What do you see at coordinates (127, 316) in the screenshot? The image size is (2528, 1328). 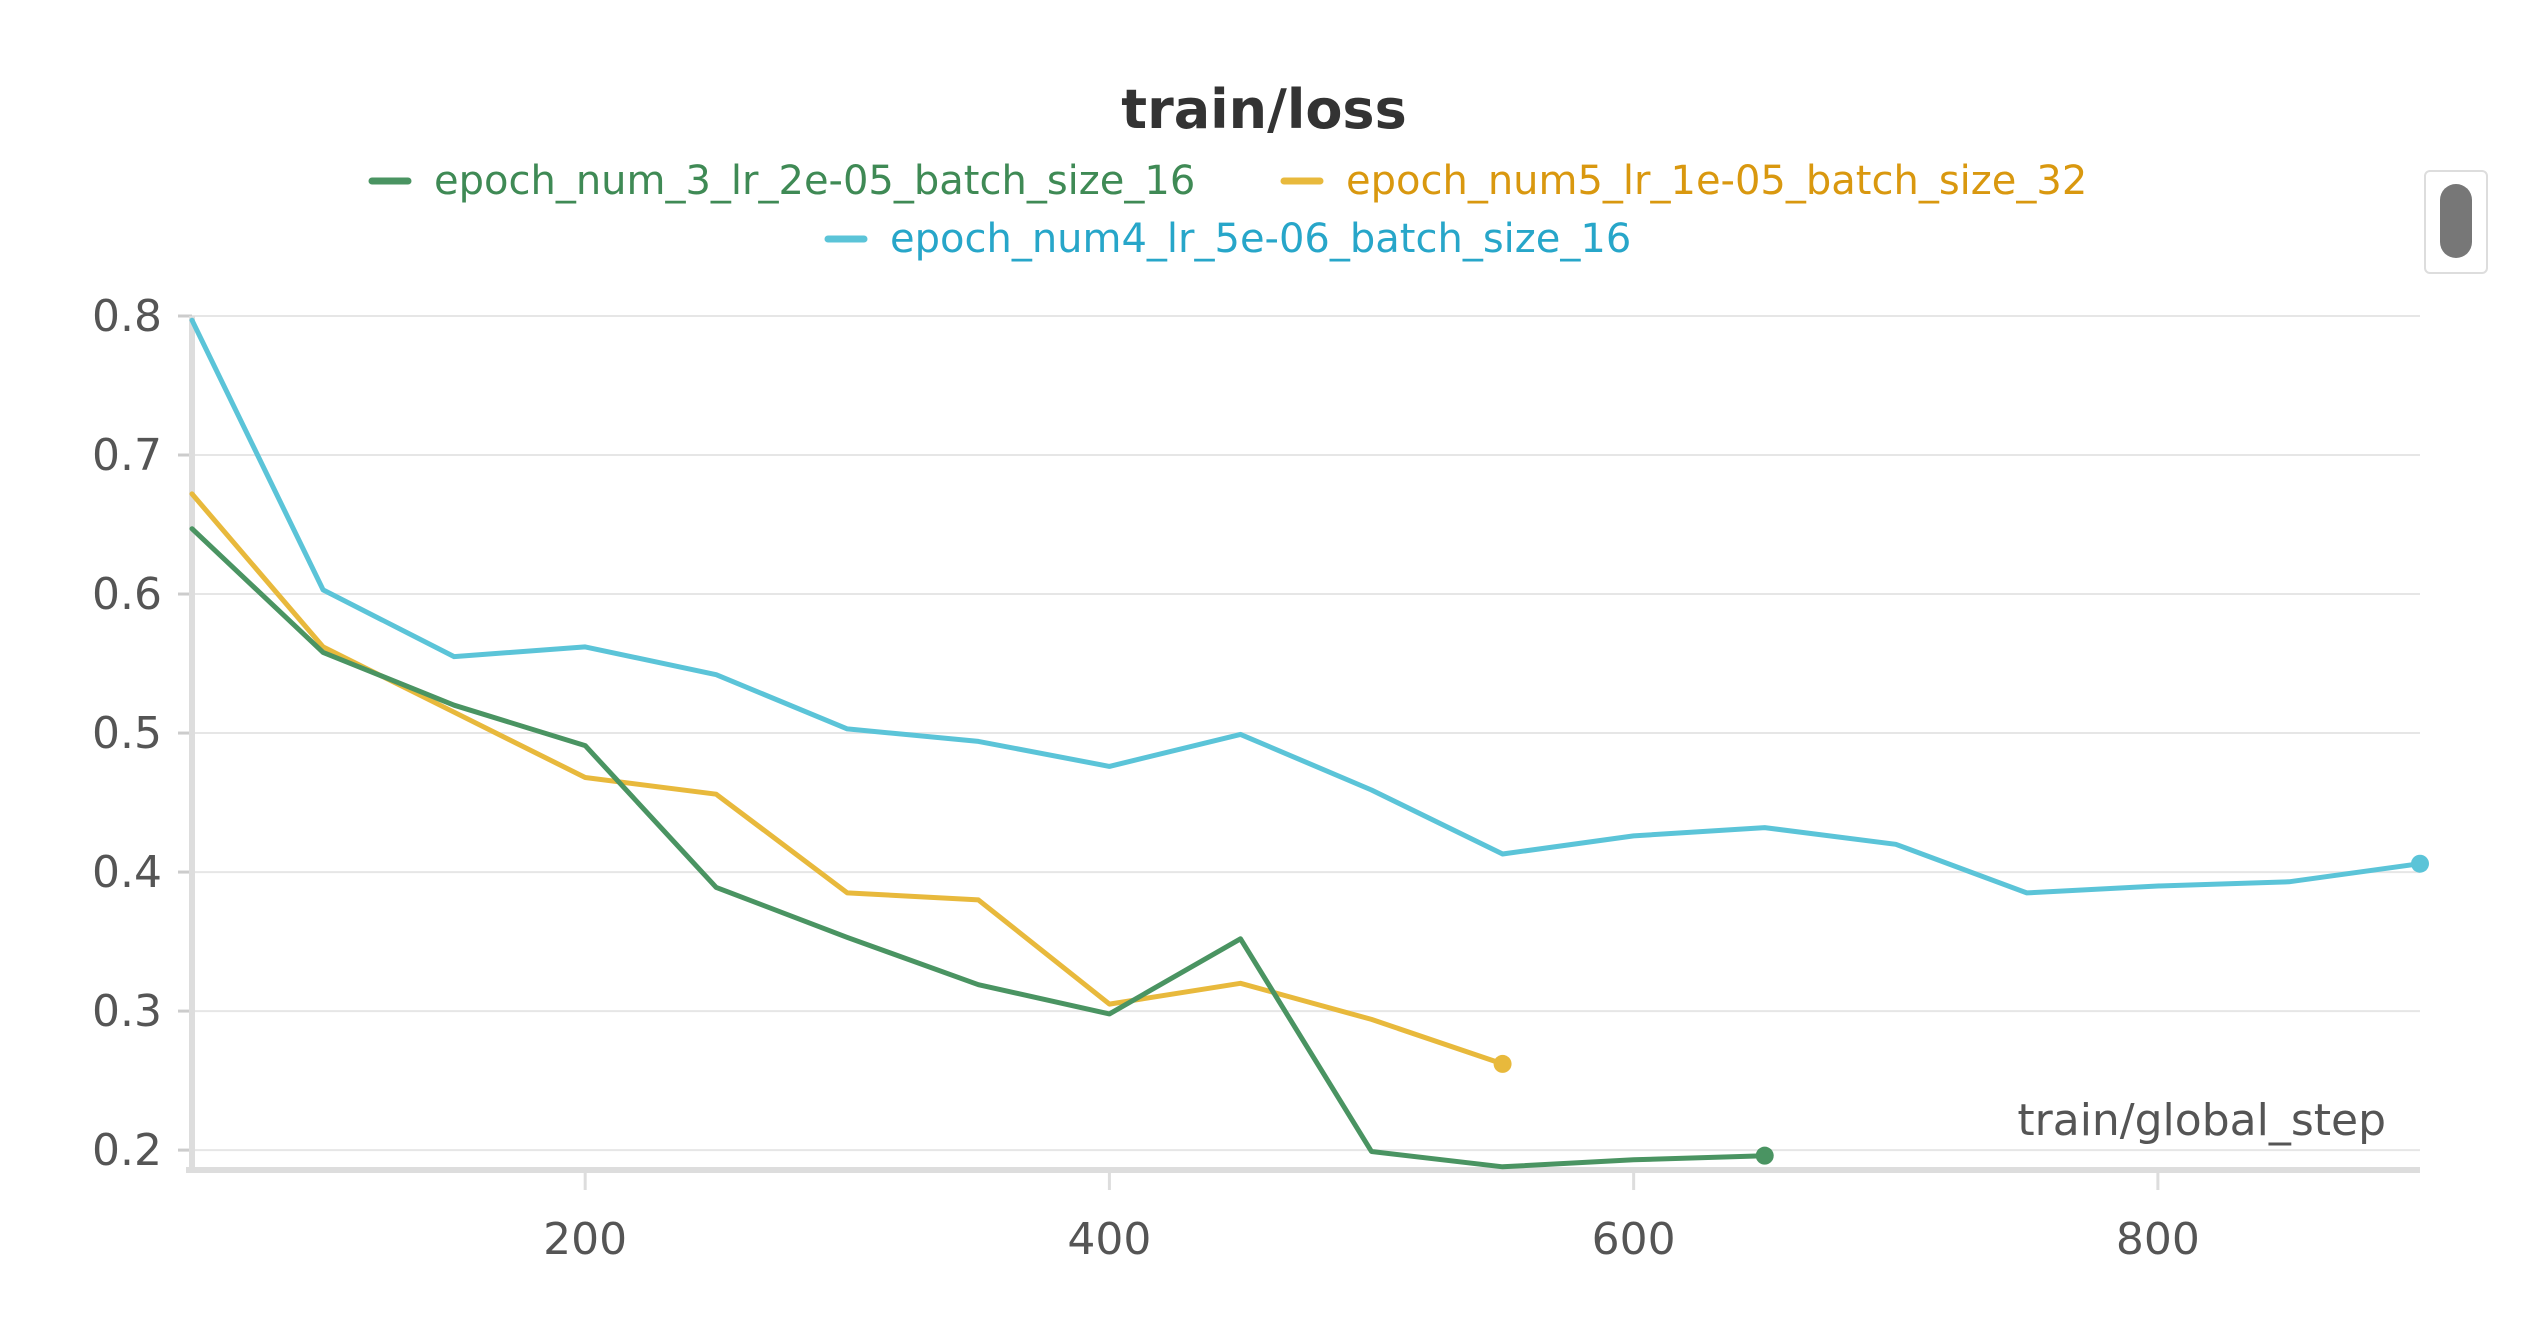 I see `y-tick-label: 0.8` at bounding box center [127, 316].